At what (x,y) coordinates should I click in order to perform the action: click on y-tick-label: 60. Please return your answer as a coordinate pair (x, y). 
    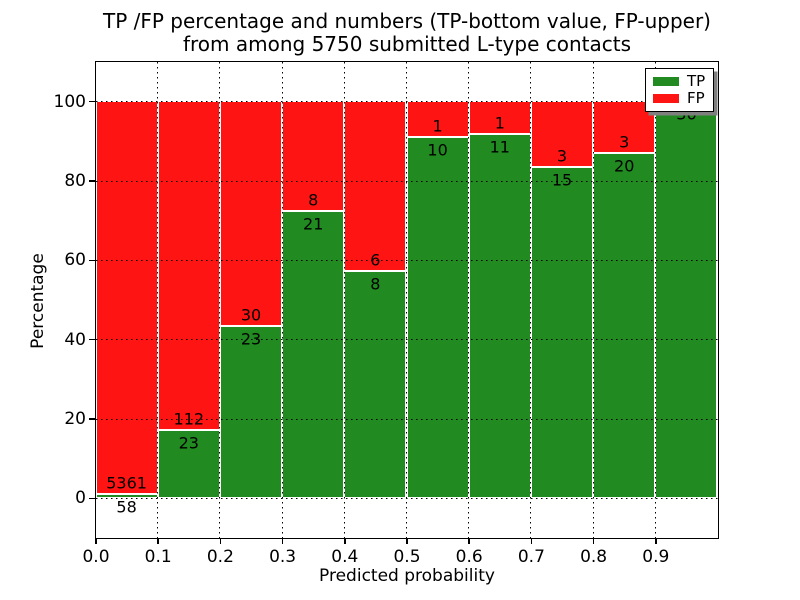
    Looking at the image, I should click on (75, 260).